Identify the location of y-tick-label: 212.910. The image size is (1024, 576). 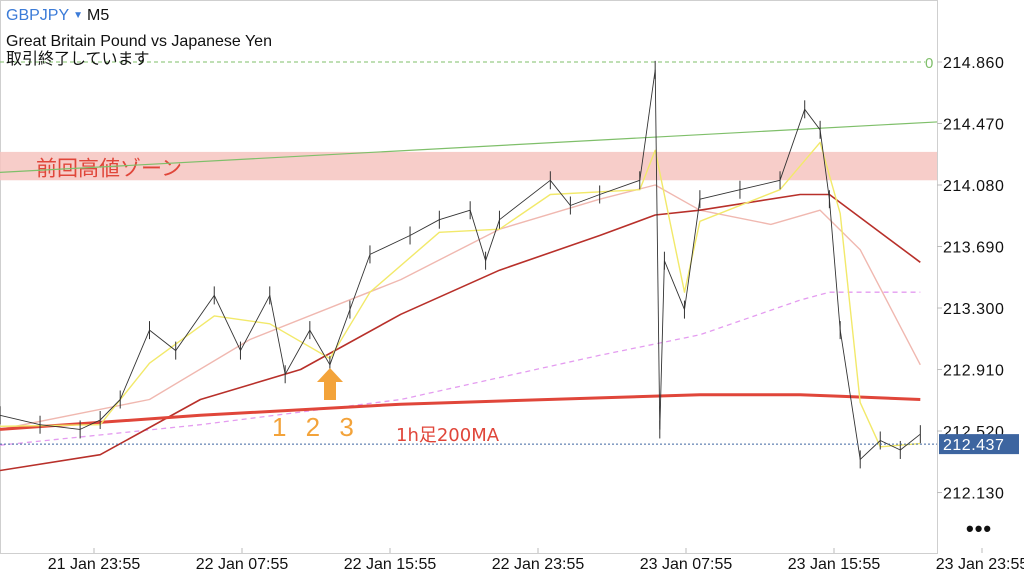
(973, 371).